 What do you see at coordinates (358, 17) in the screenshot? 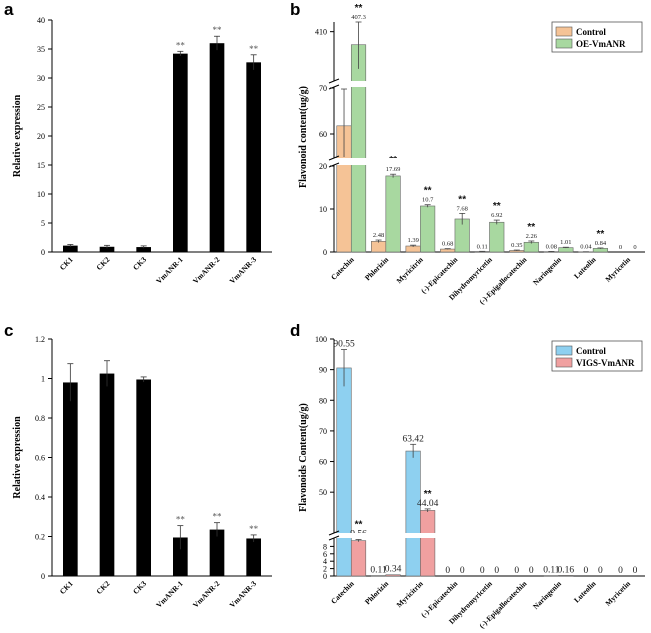
I see `data-label: 407.3` at bounding box center [358, 17].